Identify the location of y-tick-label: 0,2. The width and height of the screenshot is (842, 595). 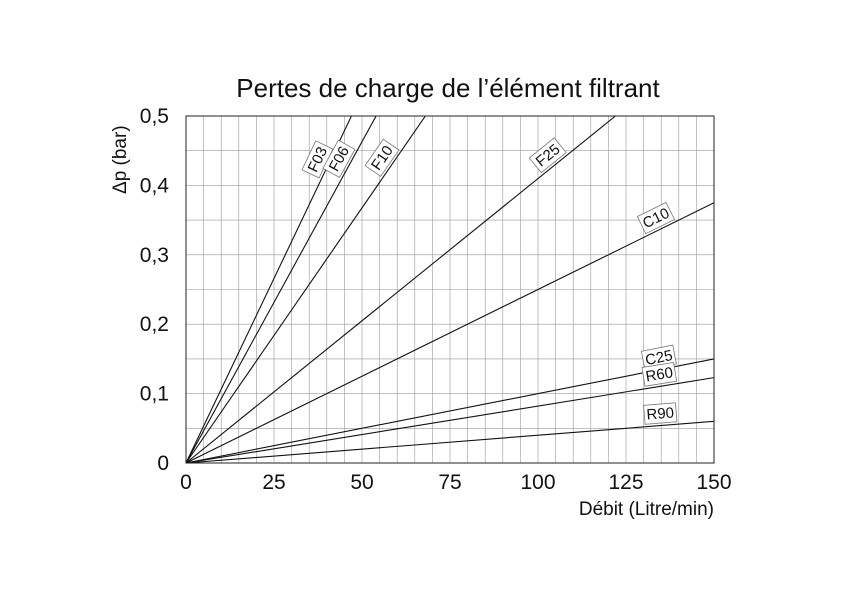
(154, 324).